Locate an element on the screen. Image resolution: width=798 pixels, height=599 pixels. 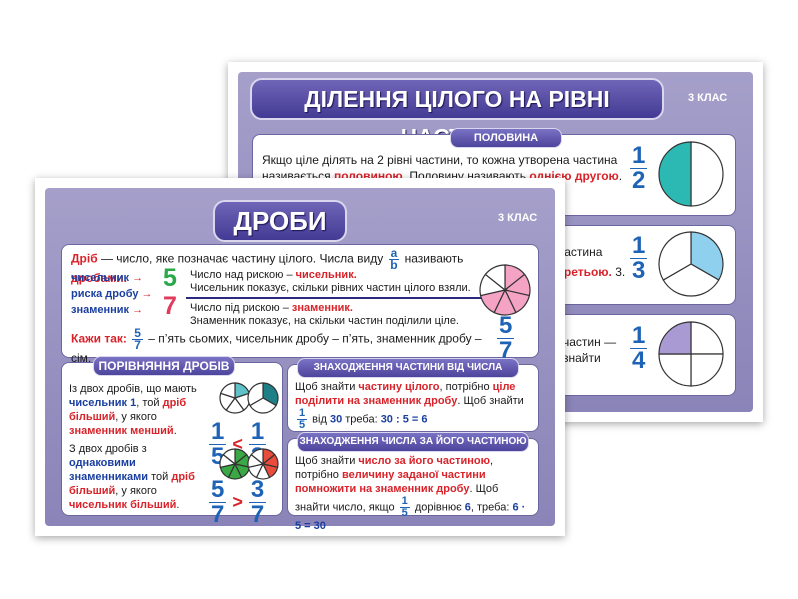
comparison-sign: < is located at coordinates (237, 444).